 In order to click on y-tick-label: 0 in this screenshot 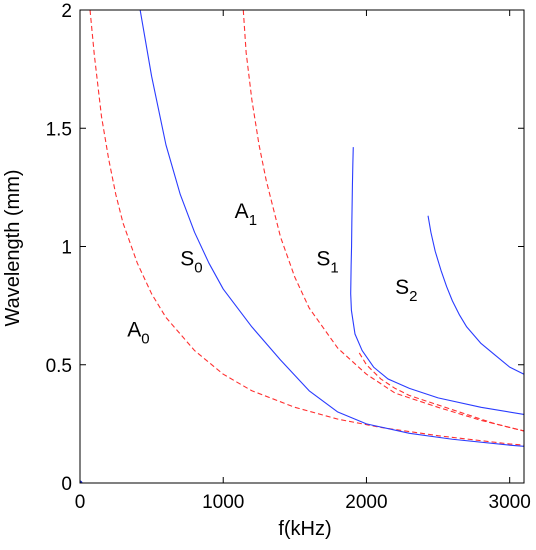, I will do `click(66, 484)`.